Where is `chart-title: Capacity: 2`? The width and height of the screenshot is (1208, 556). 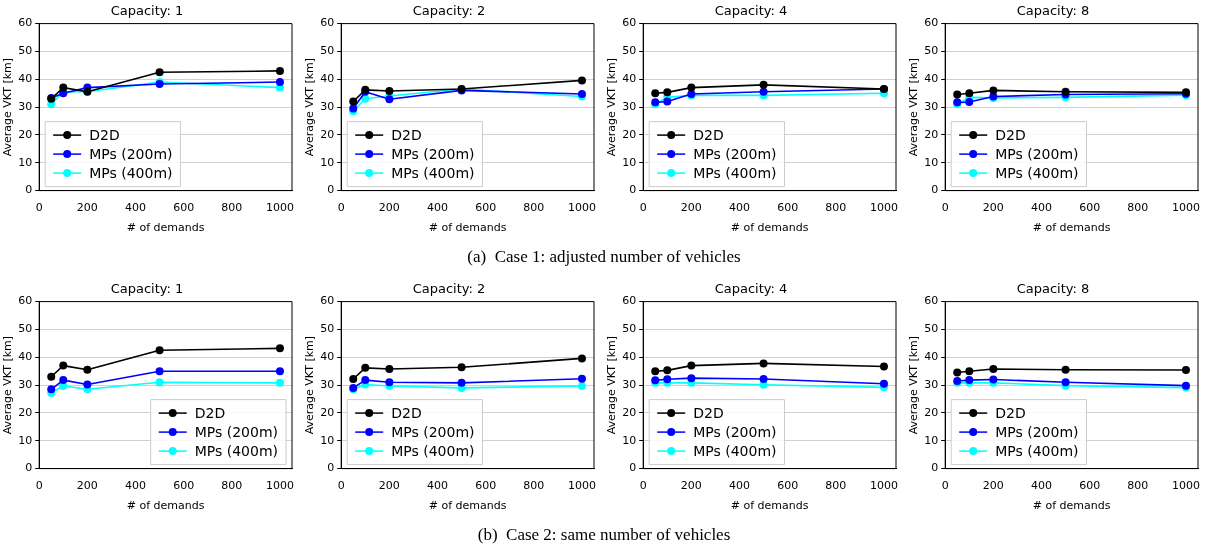
chart-title: Capacity: 2 is located at coordinates (449, 289).